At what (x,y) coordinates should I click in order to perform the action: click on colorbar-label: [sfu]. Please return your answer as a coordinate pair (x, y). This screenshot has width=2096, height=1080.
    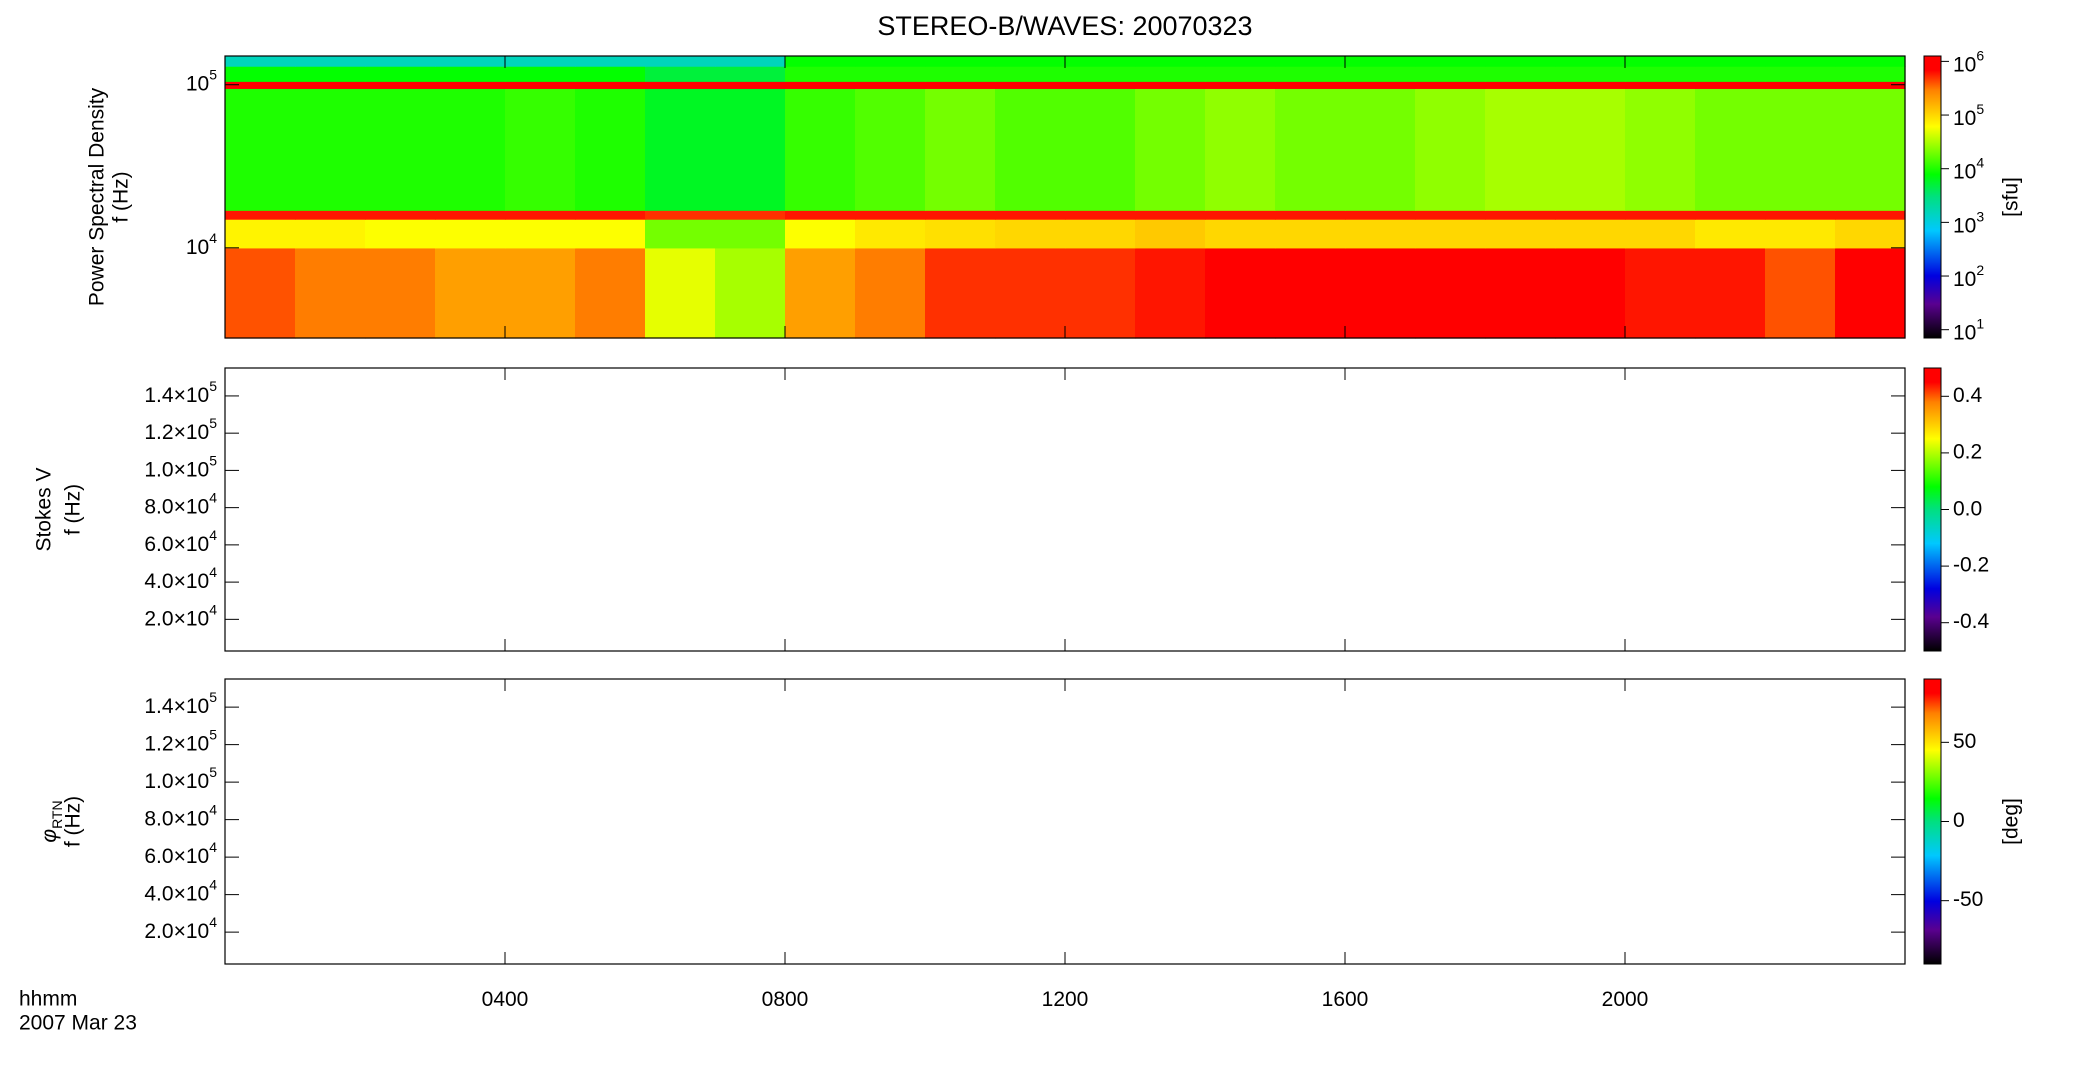
    Looking at the image, I should click on (2011, 197).